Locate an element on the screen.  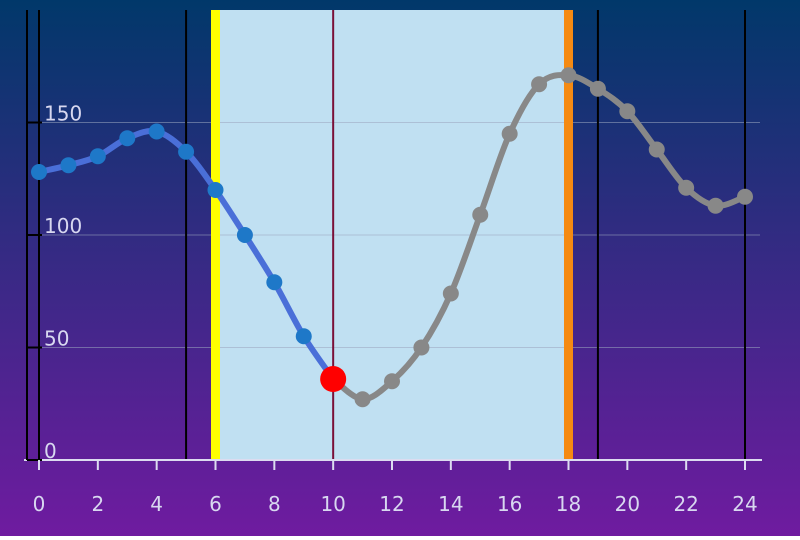
x-tick-label-8: 8 is located at coordinates (274, 504).